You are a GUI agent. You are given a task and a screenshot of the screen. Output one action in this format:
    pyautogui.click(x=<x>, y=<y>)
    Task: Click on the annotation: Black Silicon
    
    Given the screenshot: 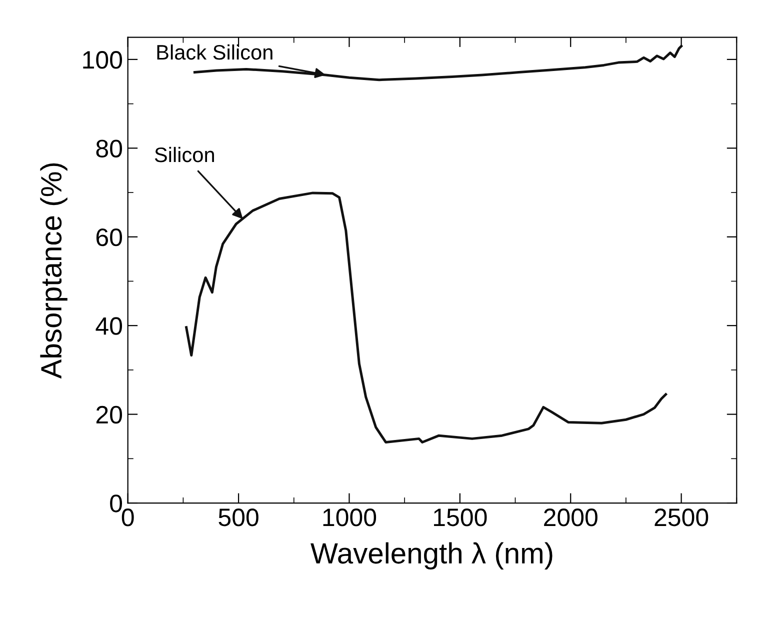 What is the action you would take?
    pyautogui.click(x=214, y=52)
    